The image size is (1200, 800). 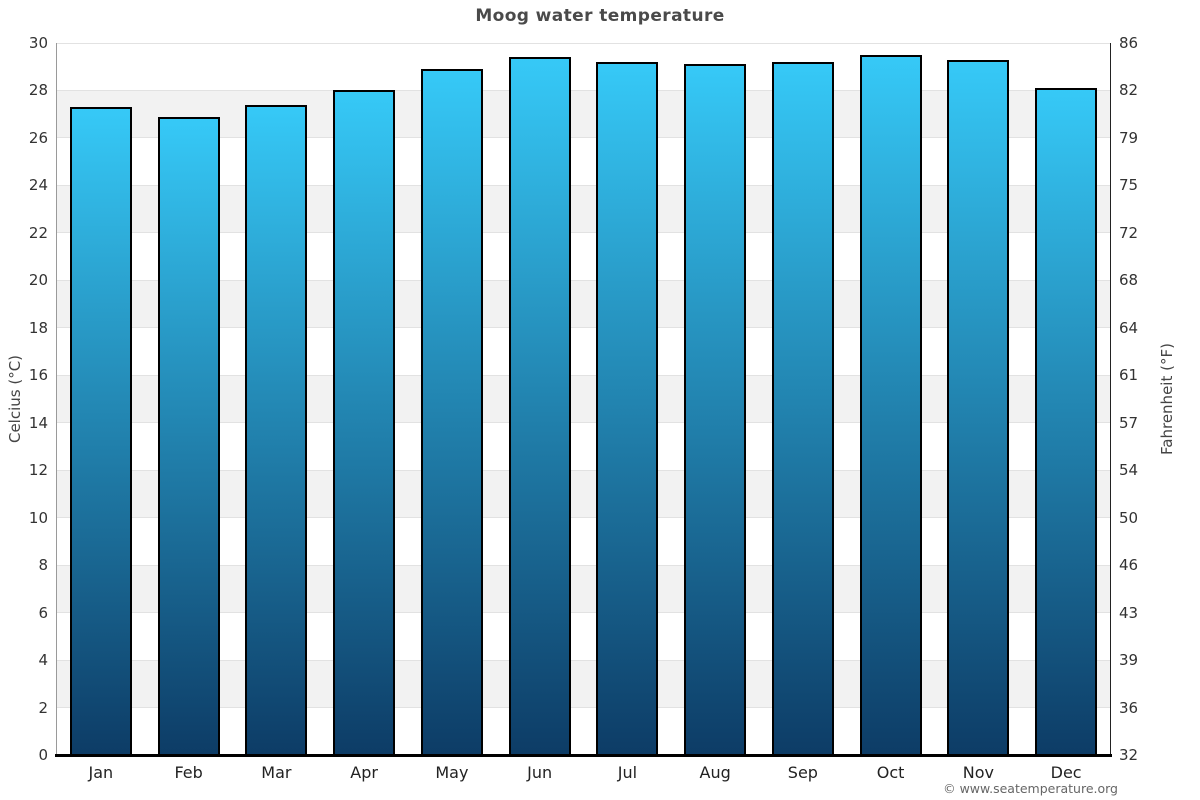 What do you see at coordinates (43, 660) in the screenshot?
I see `y-axis-tick-label-celsius: 4` at bounding box center [43, 660].